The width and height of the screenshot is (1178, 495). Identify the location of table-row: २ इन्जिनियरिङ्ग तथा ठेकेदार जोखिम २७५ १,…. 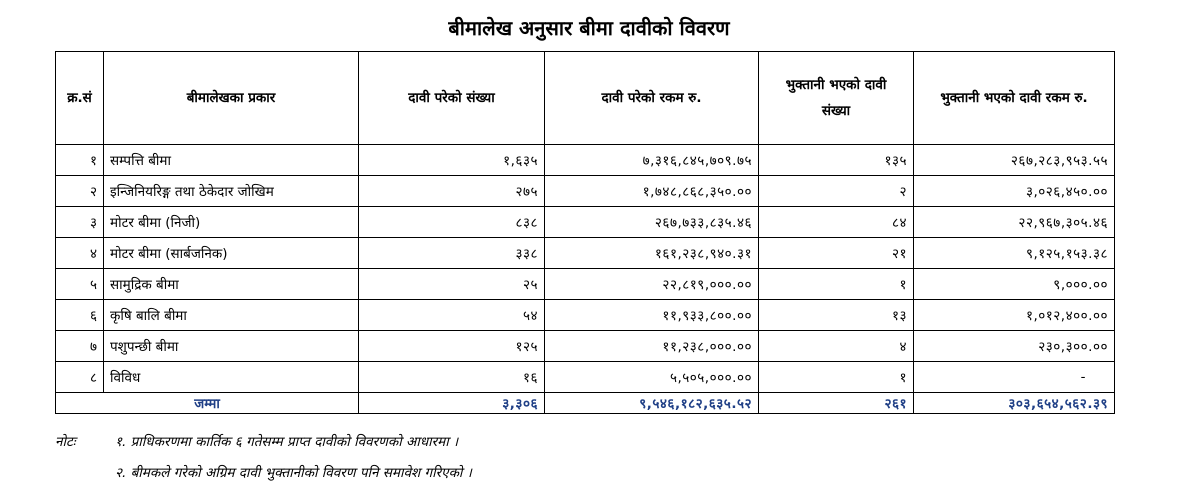
(585, 191).